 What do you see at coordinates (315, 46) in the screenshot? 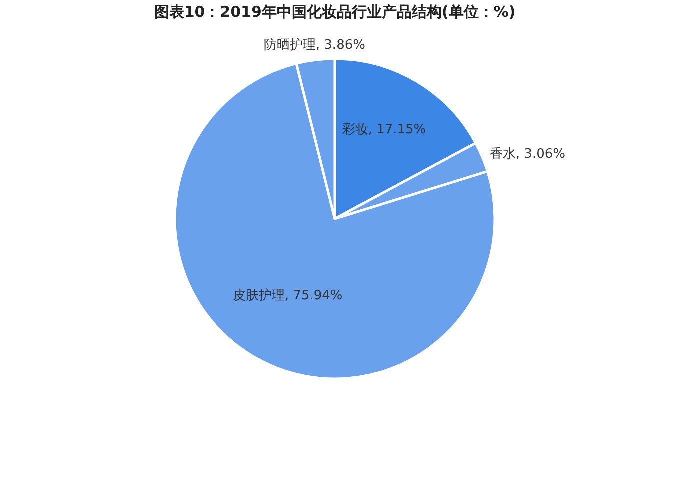
I see `slice-label: 防晒护理, 3.86%` at bounding box center [315, 46].